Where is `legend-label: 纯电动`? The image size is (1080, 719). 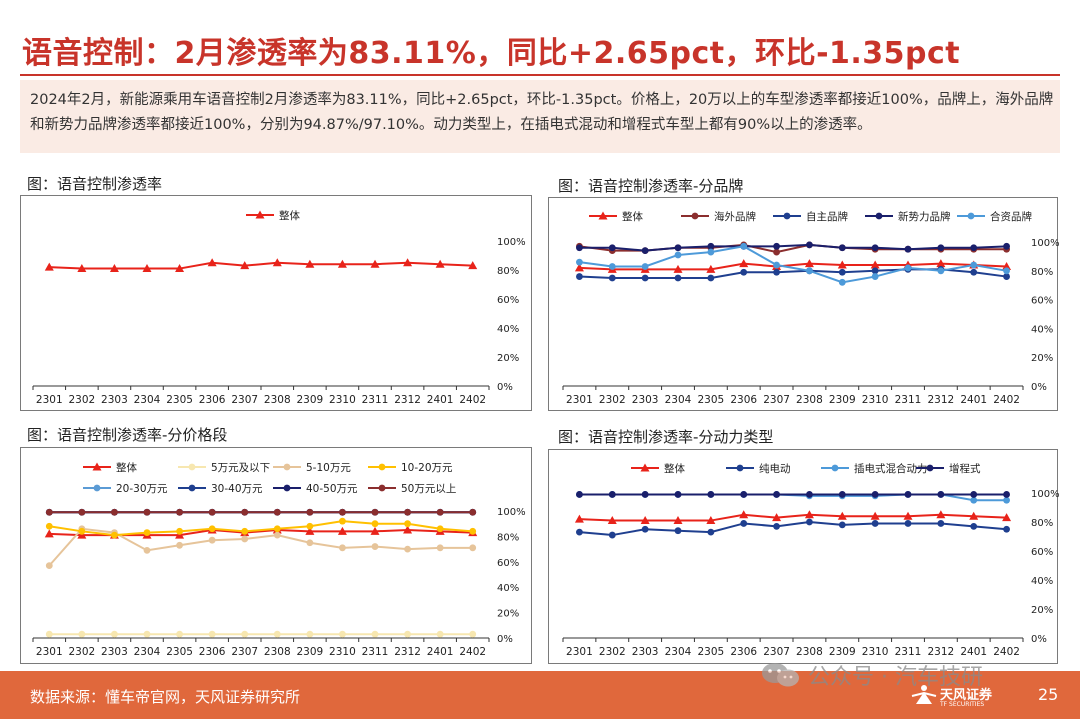
legend-label: 纯电动 is located at coordinates (775, 468).